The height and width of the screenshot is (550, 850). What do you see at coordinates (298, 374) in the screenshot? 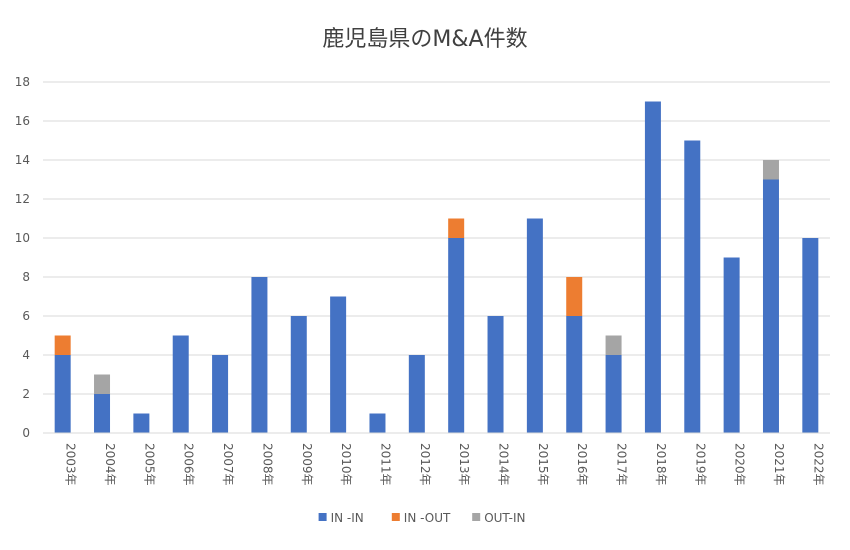
I see `bar-2009年-series-0` at bounding box center [298, 374].